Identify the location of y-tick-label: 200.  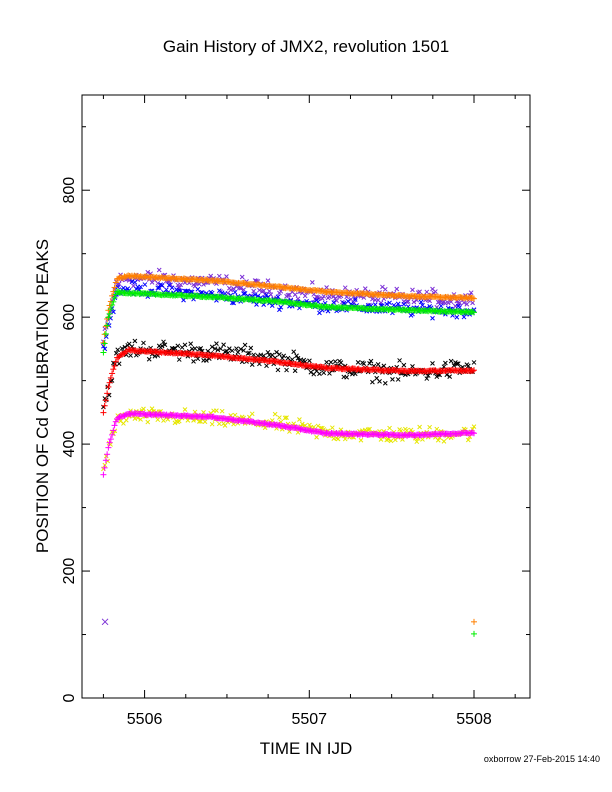
(69, 571).